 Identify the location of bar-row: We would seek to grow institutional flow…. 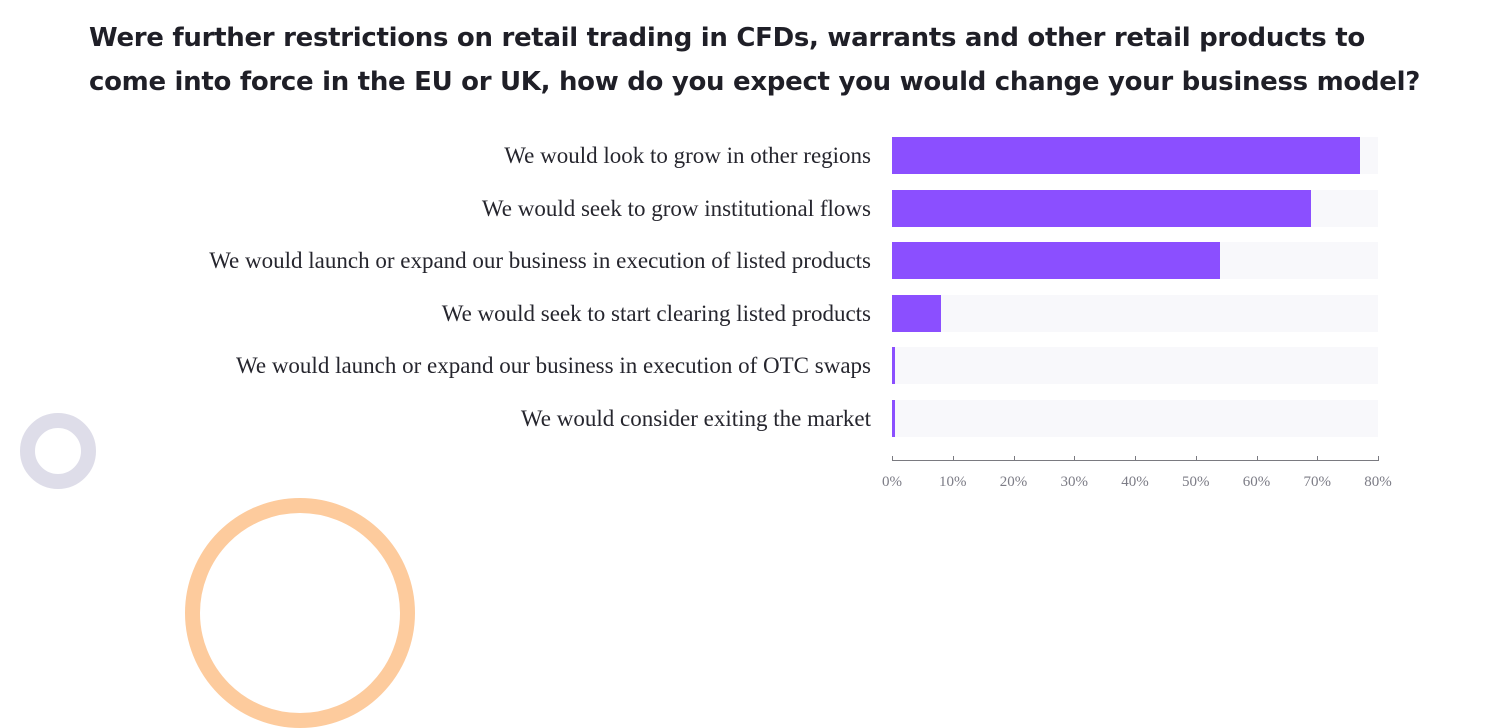
(700, 208).